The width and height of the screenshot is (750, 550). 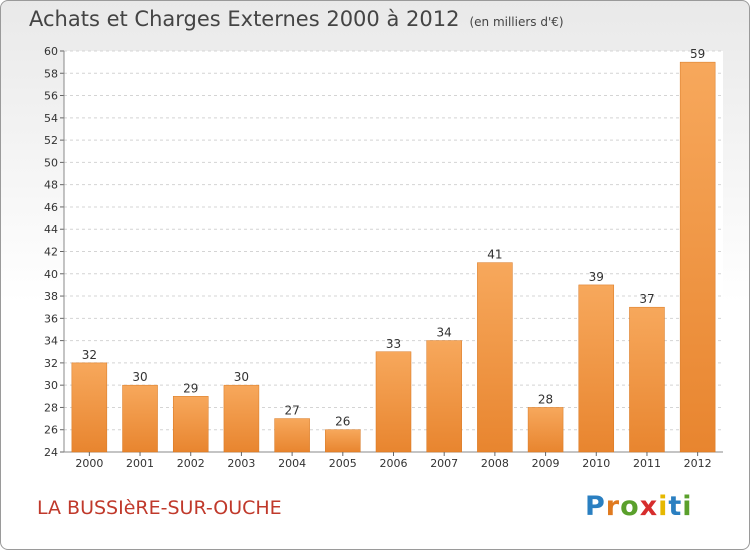 What do you see at coordinates (51, 252) in the screenshot?
I see `y-tick-label: 42` at bounding box center [51, 252].